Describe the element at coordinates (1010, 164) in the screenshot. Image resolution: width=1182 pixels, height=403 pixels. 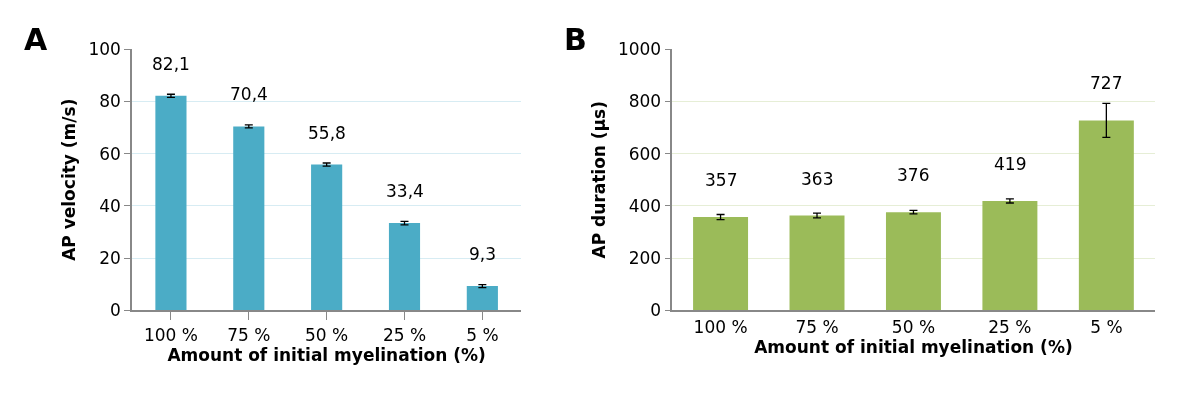
I see `data-label: 419` at that location.